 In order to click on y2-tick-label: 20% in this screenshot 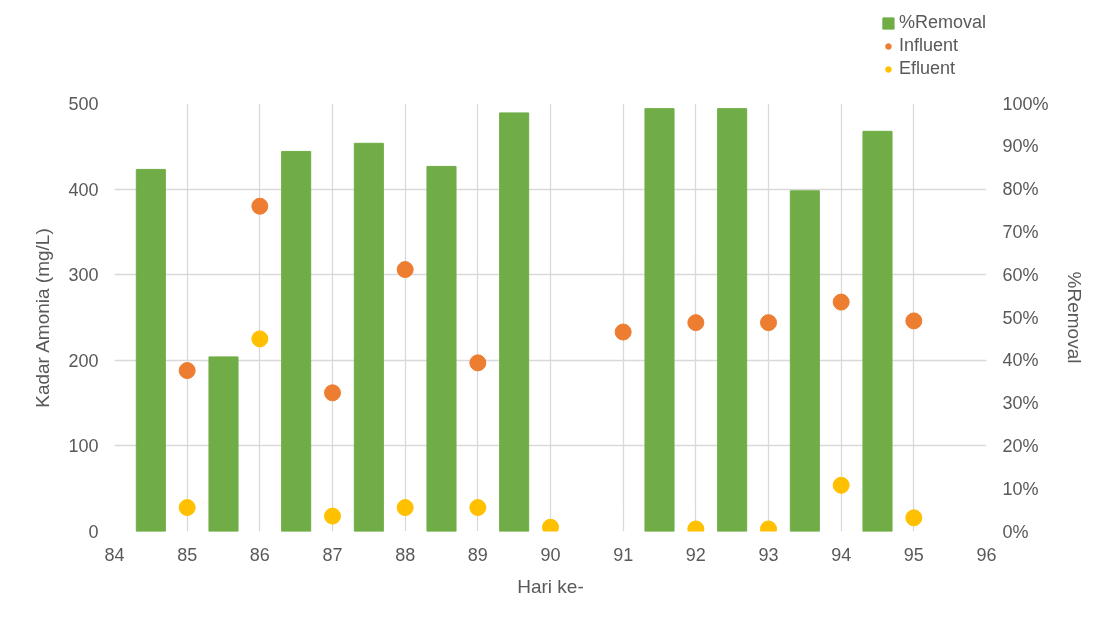, I will do `click(1020, 445)`.